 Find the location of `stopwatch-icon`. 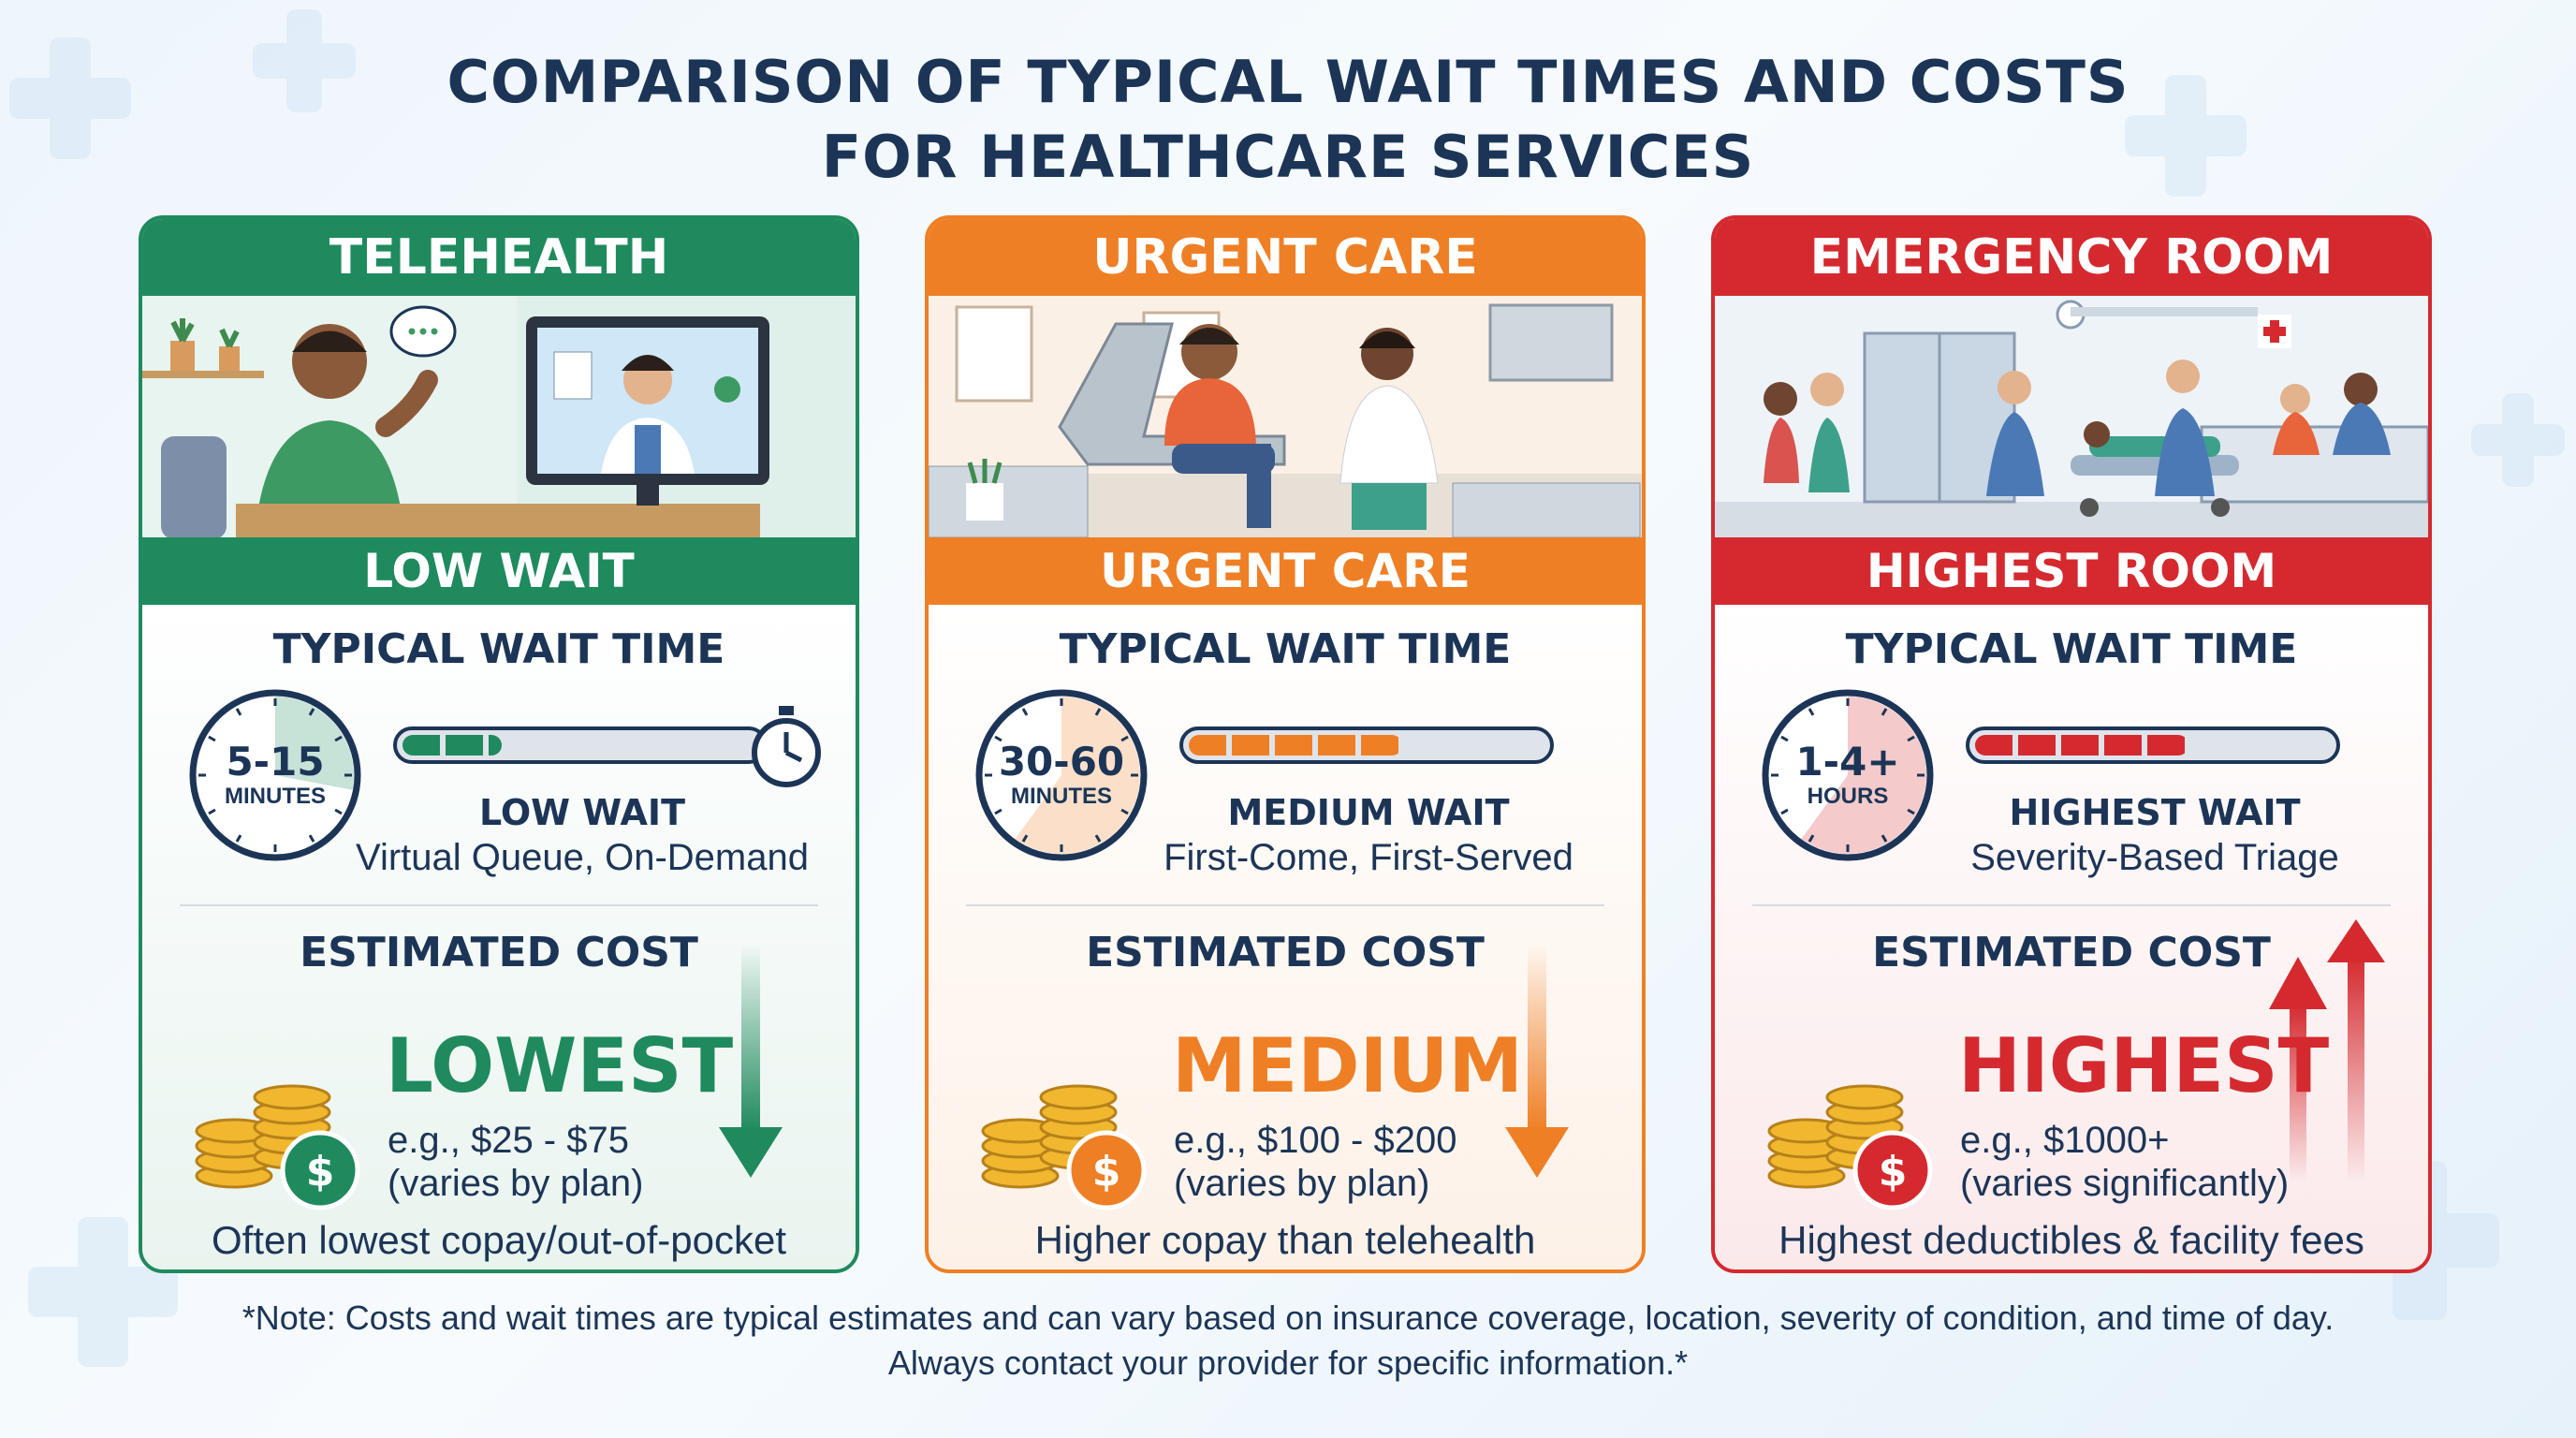

stopwatch-icon is located at coordinates (786, 750).